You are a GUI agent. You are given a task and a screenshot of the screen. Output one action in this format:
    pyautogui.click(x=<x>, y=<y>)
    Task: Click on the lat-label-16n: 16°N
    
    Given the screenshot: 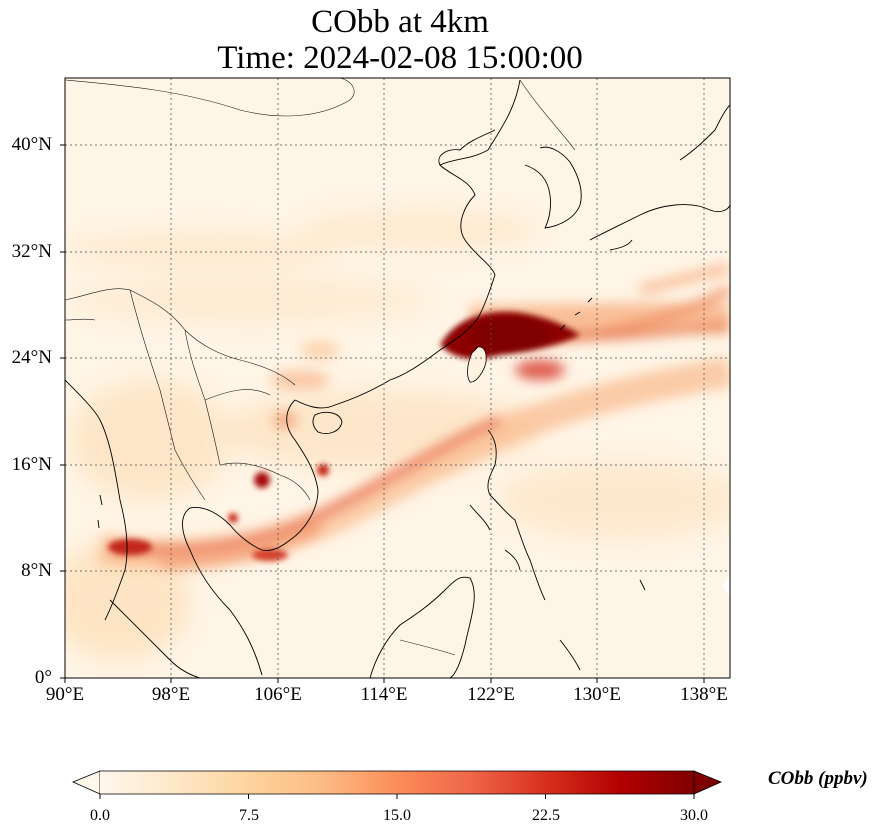 What is the action you would take?
    pyautogui.click(x=31, y=464)
    